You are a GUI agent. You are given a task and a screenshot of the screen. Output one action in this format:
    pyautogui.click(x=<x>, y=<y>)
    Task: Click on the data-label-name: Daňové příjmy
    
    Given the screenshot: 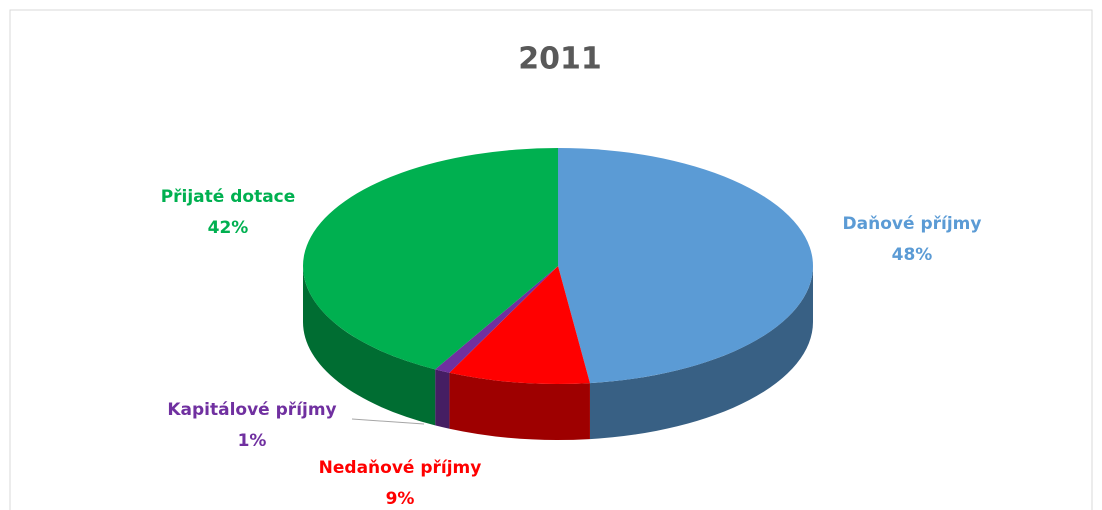 What is the action you would take?
    pyautogui.click(x=912, y=224)
    